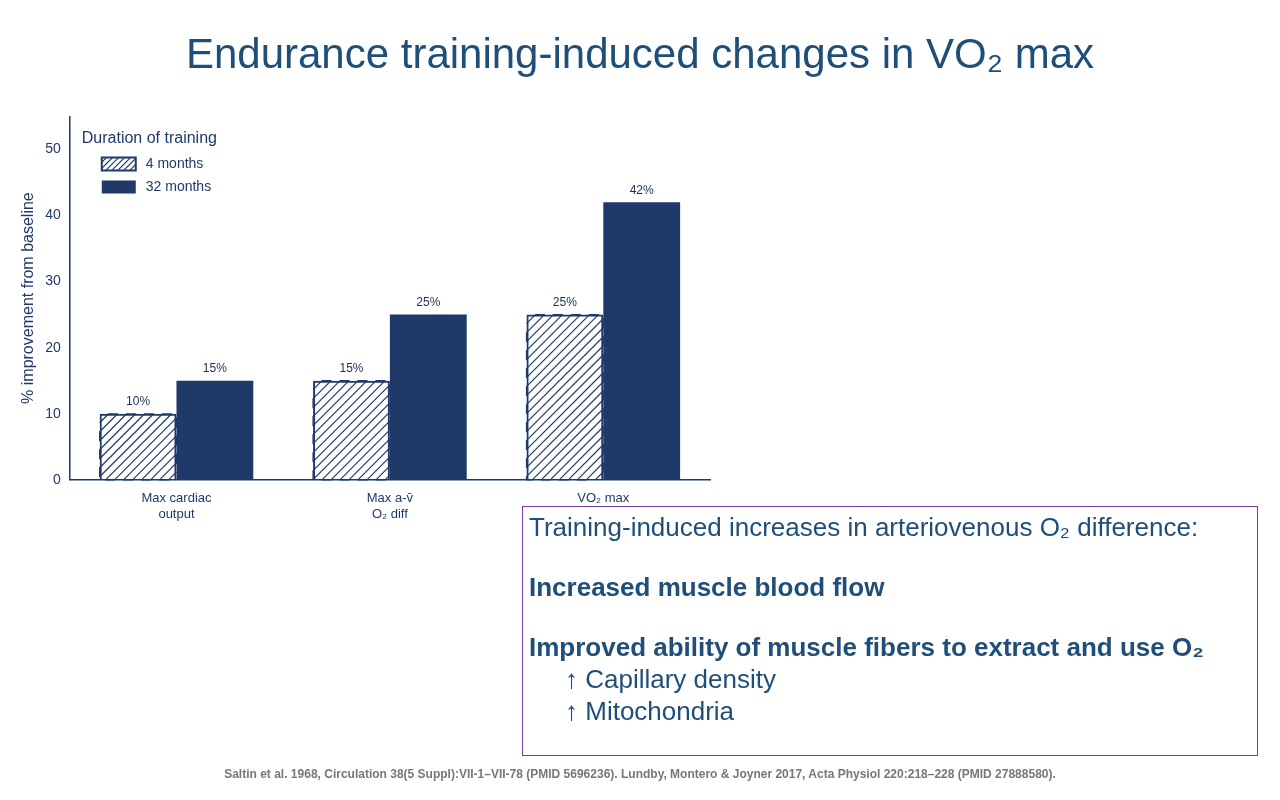 The height and width of the screenshot is (800, 1280). I want to click on data-label: 42%, so click(642, 189).